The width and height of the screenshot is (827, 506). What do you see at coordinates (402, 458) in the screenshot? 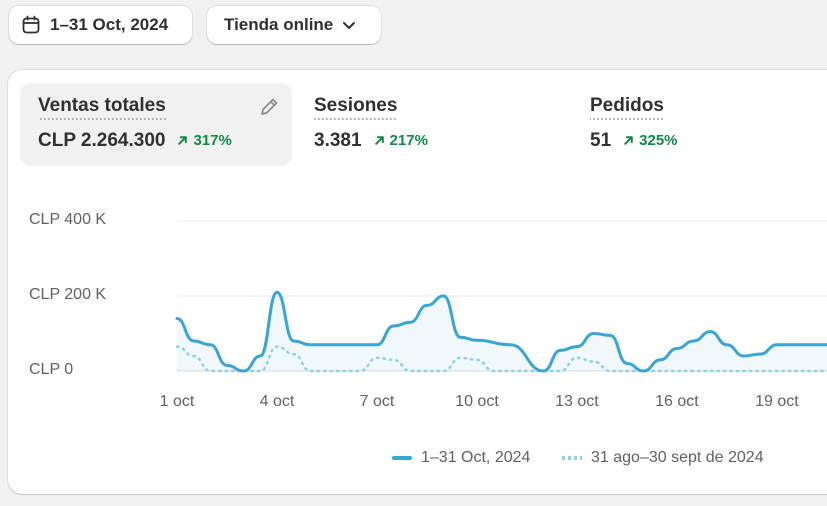
I see `legend-solid-swatch` at bounding box center [402, 458].